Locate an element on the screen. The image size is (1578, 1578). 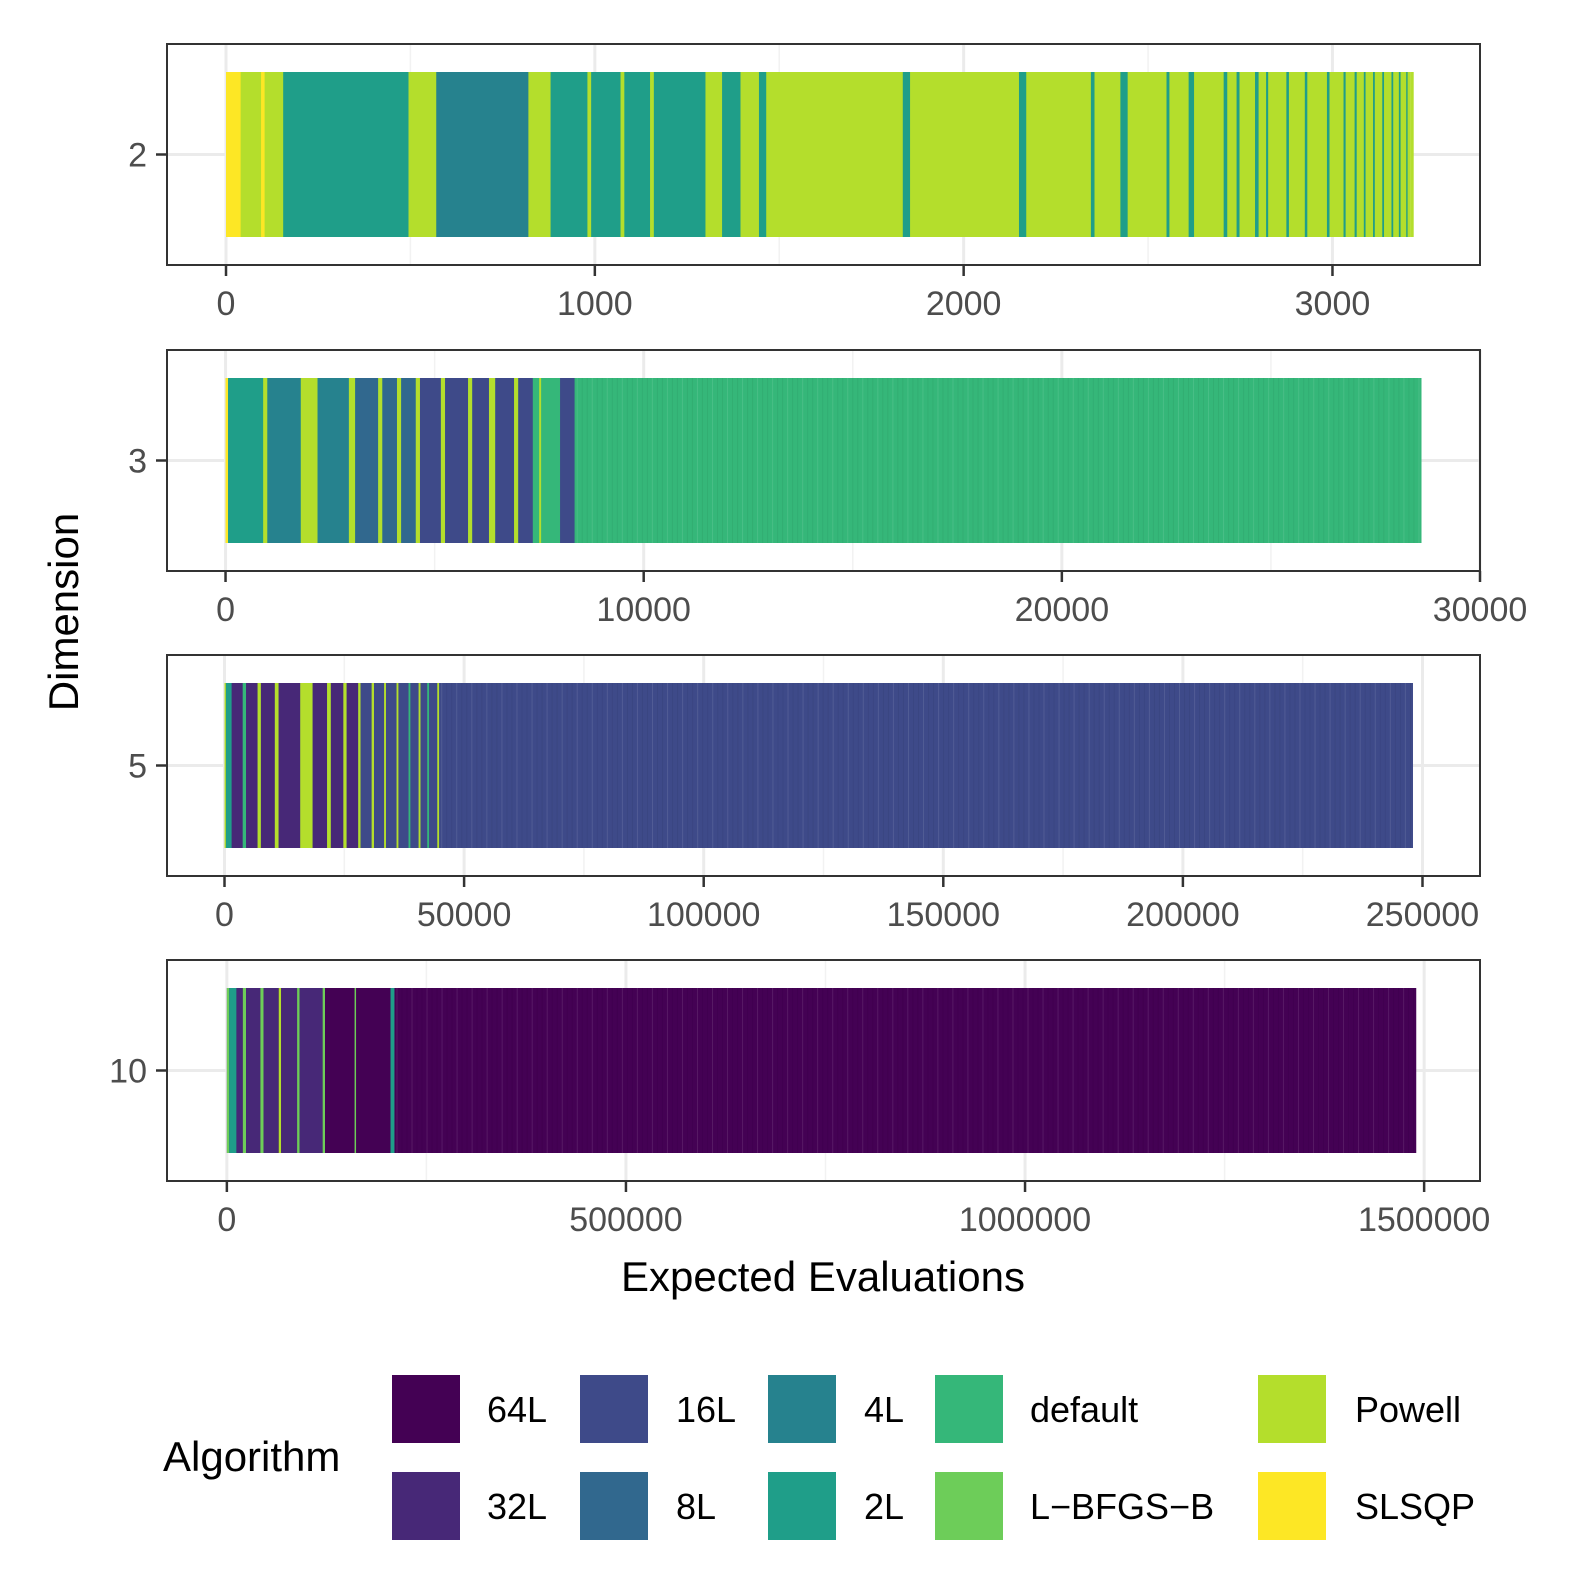
x-tick-label: 50000 is located at coordinates (464, 915).